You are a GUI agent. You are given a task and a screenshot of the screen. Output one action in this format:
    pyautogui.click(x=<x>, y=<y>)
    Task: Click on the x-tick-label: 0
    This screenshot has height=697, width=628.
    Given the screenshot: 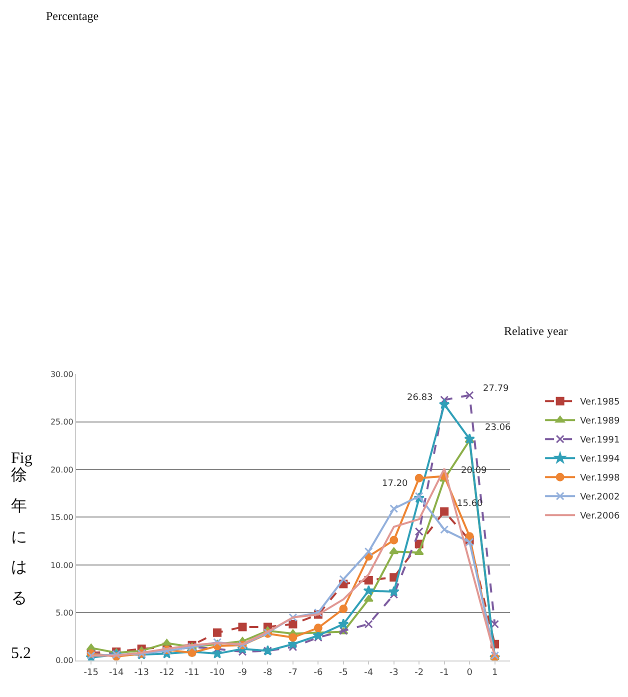 What is the action you would take?
    pyautogui.click(x=469, y=673)
    